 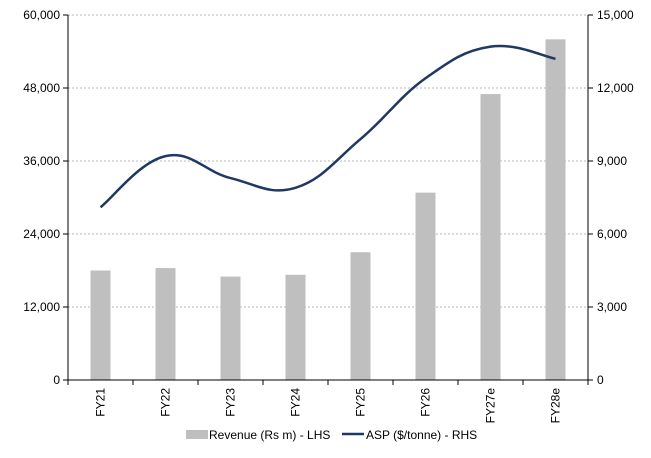 What do you see at coordinates (56, 380) in the screenshot?
I see `y-left-tick-label: 0` at bounding box center [56, 380].